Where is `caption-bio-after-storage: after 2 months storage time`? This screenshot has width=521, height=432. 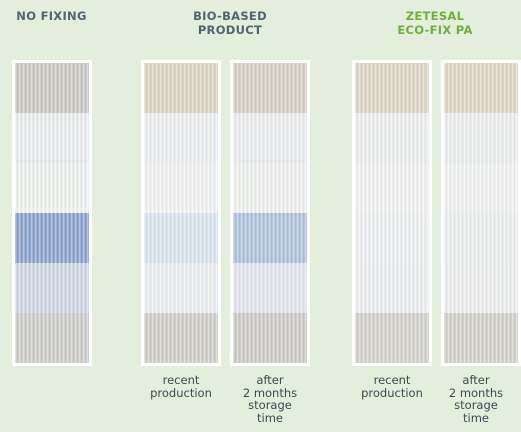
caption-bio-after-storage: after 2 months storage time is located at coordinates (270, 399).